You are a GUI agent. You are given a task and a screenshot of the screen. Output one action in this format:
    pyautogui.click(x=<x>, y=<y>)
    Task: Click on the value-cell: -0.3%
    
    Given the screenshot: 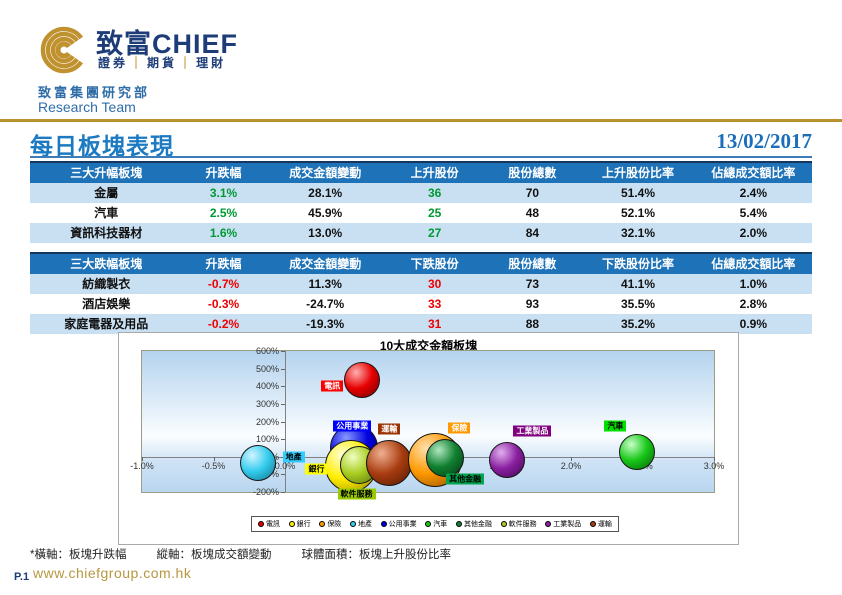 What is the action you would take?
    pyautogui.click(x=223, y=304)
    